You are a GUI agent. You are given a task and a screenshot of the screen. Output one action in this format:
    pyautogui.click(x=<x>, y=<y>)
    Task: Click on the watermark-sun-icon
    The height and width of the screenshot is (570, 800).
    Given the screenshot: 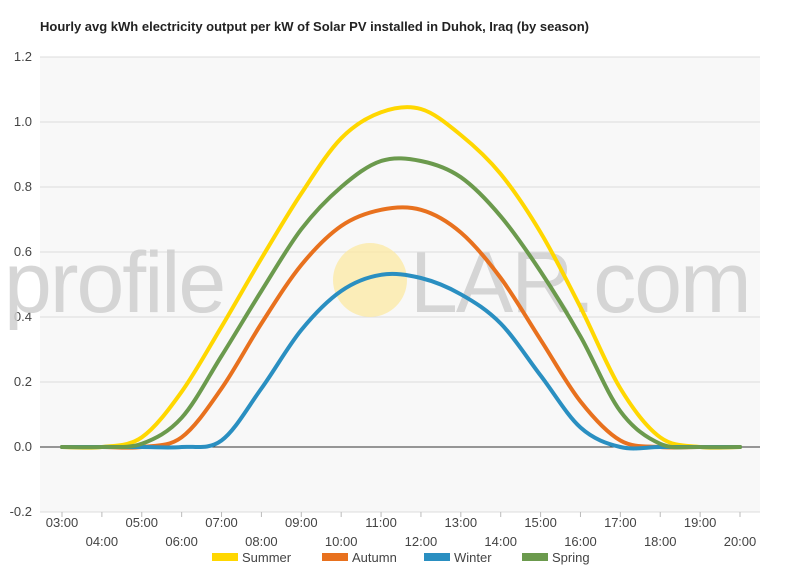 What is the action you would take?
    pyautogui.click(x=370, y=280)
    